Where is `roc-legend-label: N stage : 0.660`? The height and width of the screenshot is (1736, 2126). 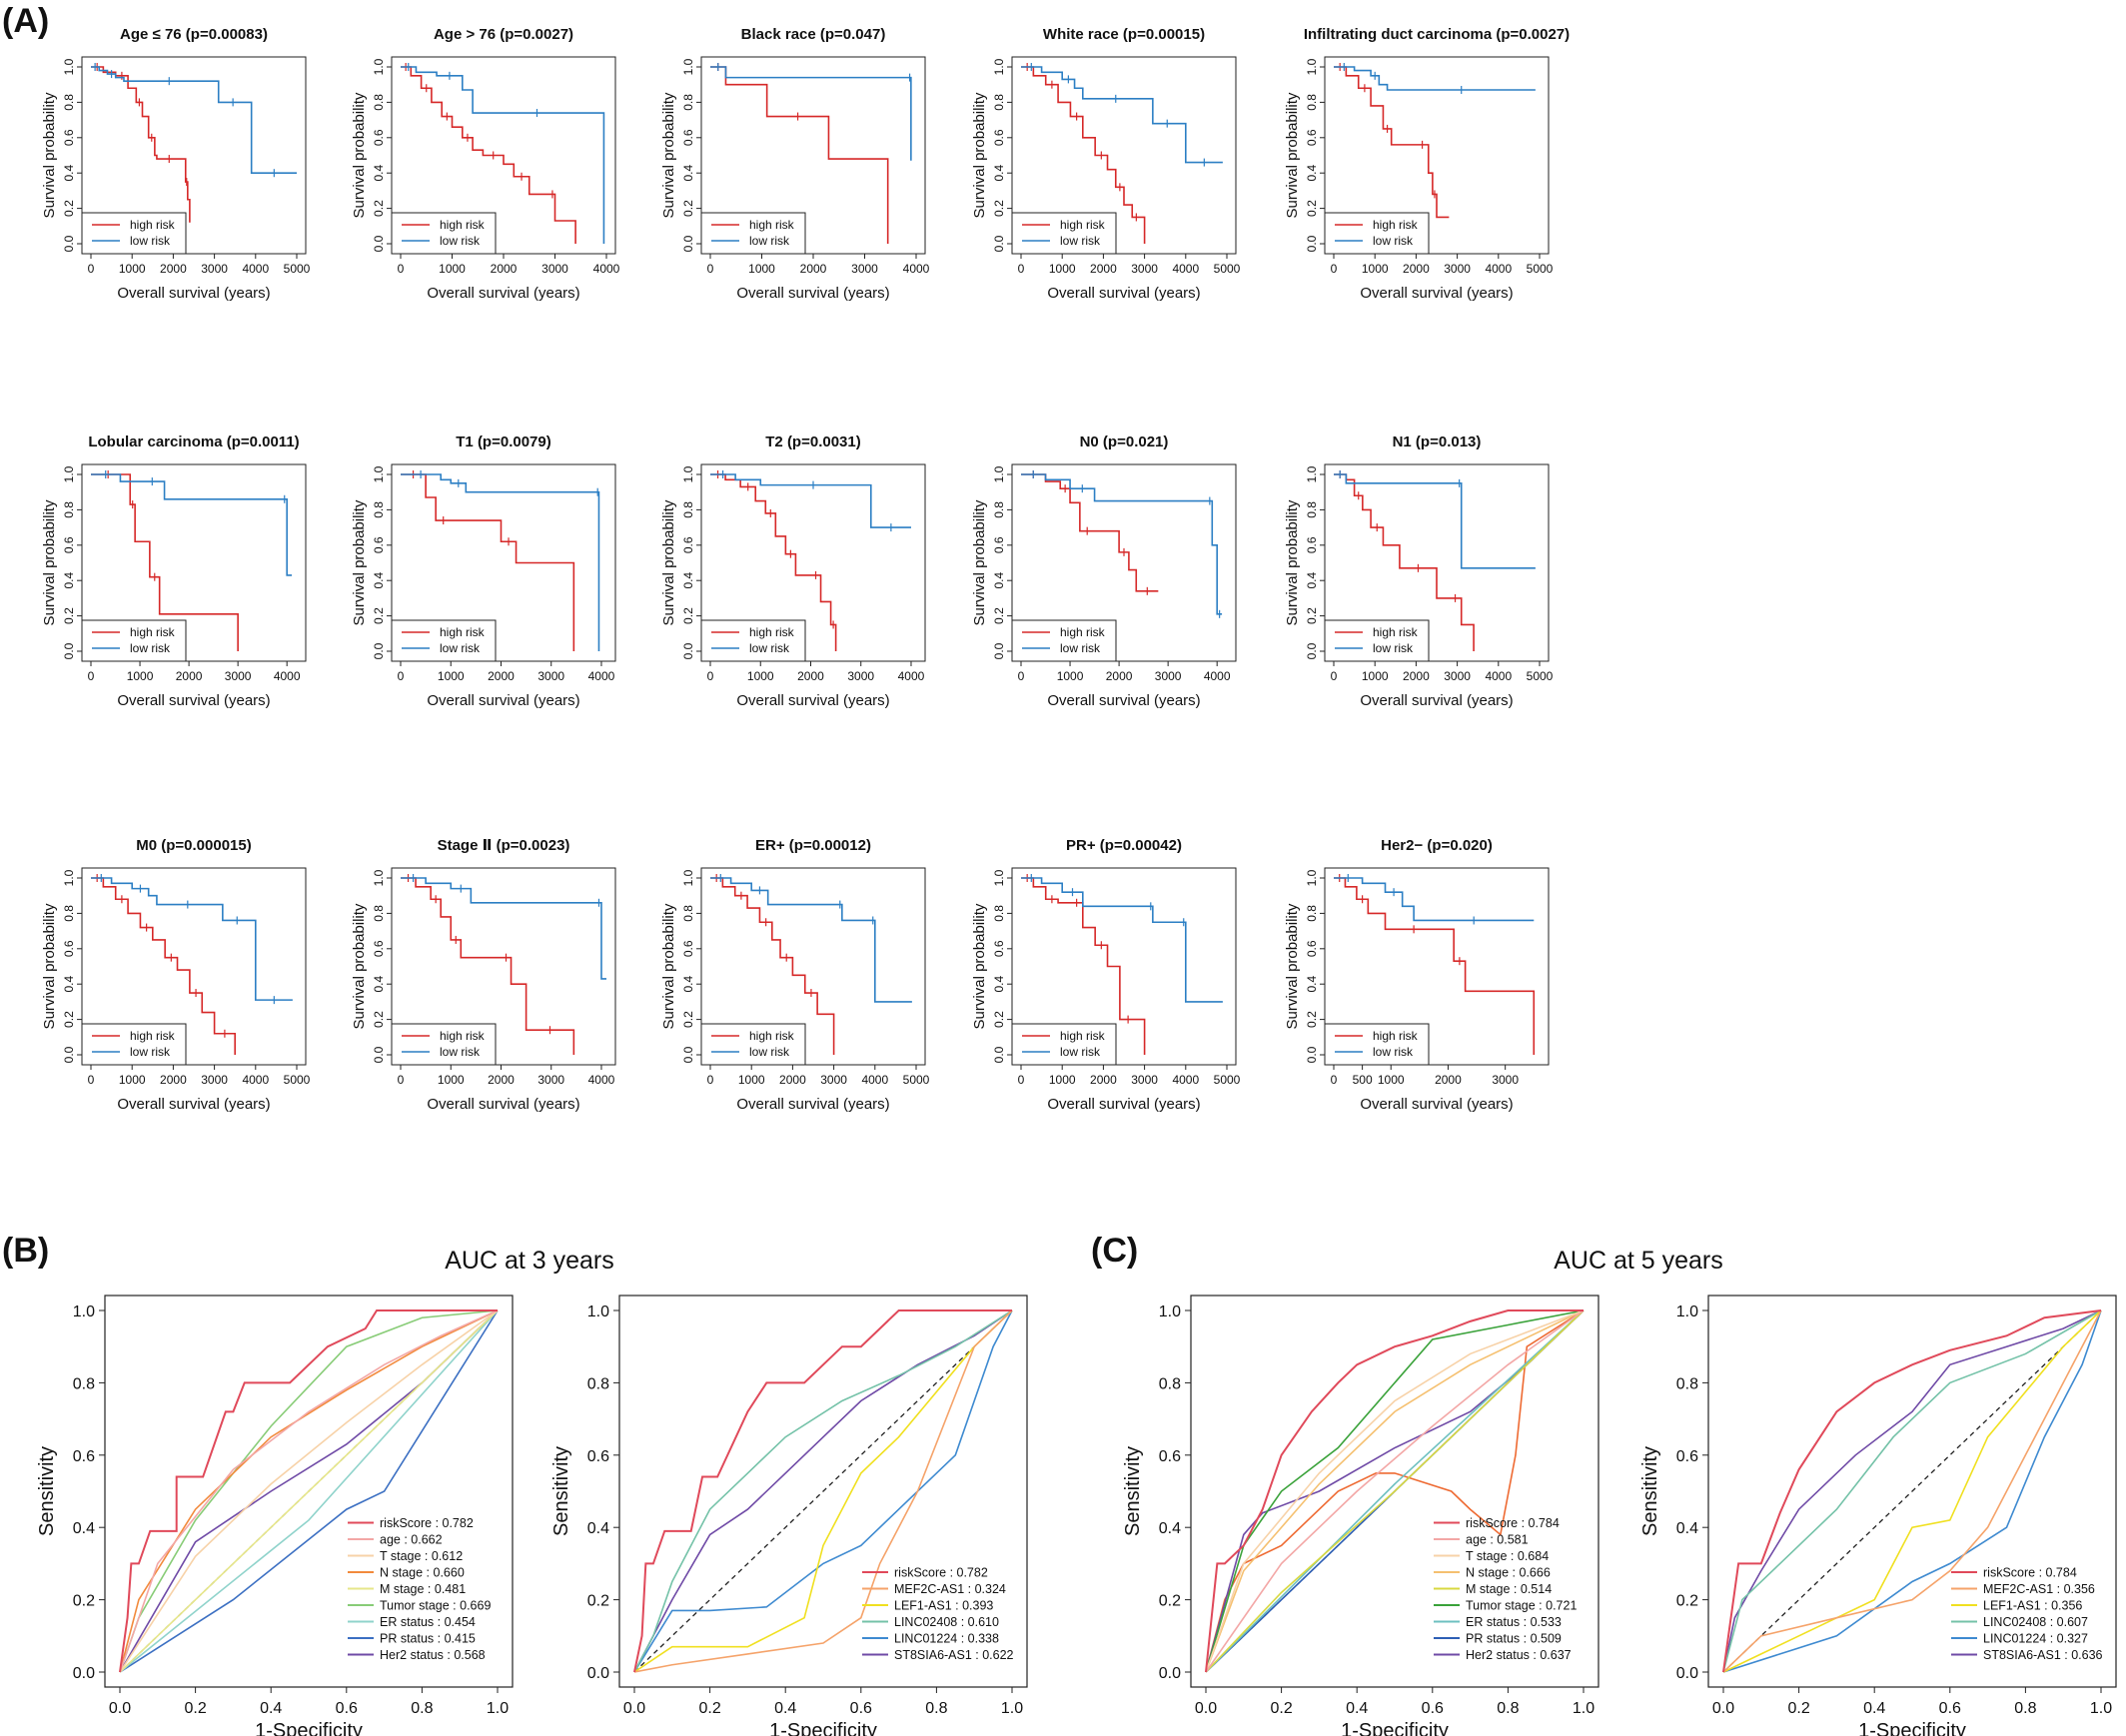
roc-legend-label: N stage : 0.660 is located at coordinates (422, 1573).